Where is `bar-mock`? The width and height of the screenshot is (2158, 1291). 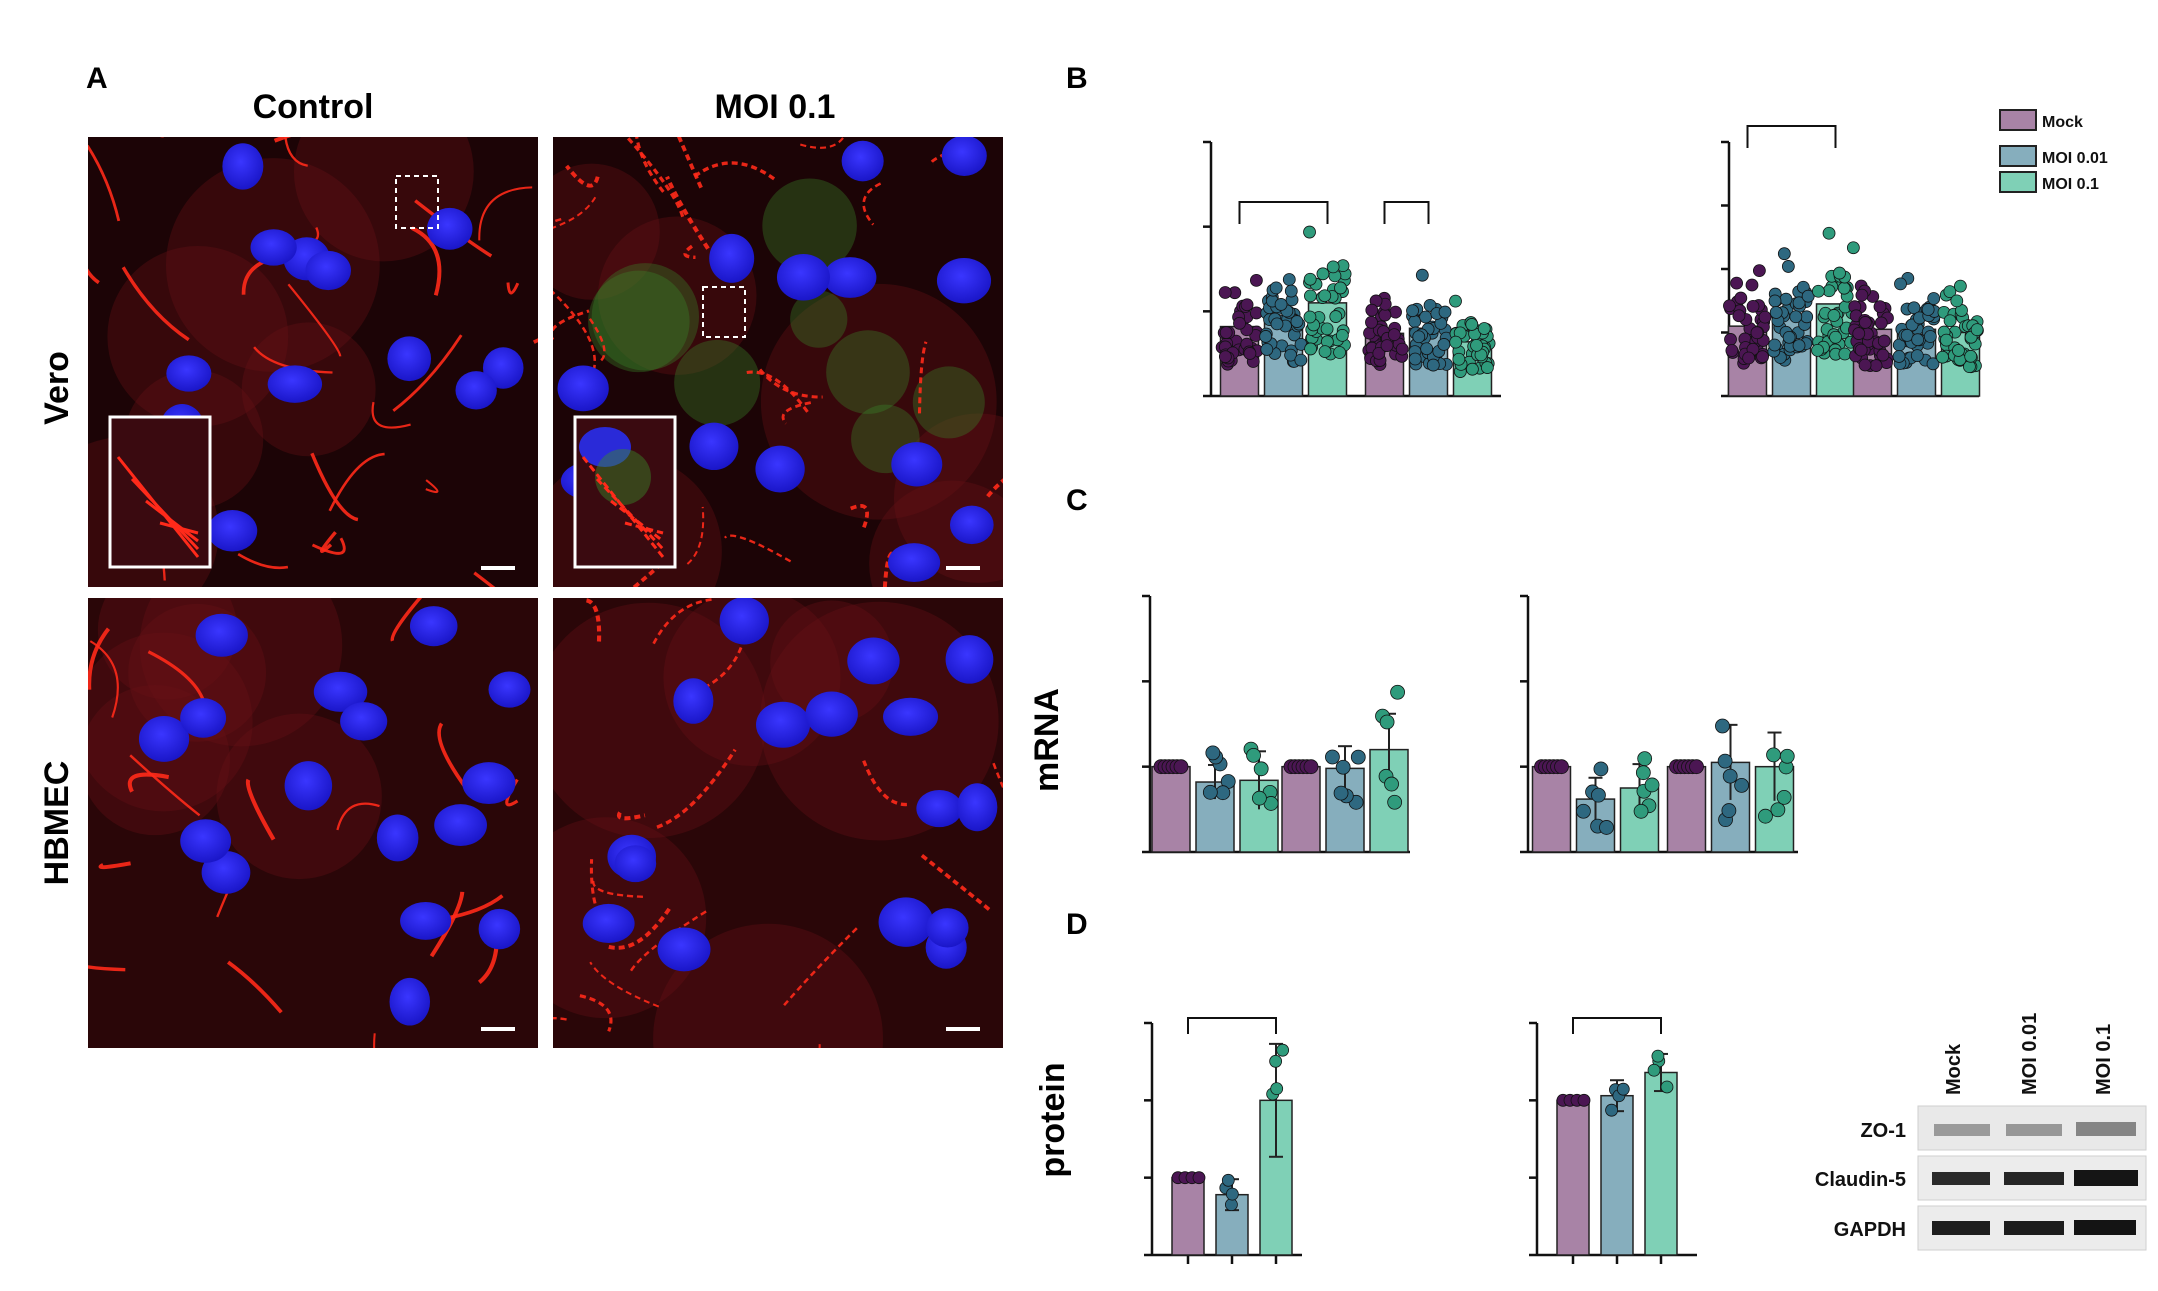
bar-mock is located at coordinates (1686, 809).